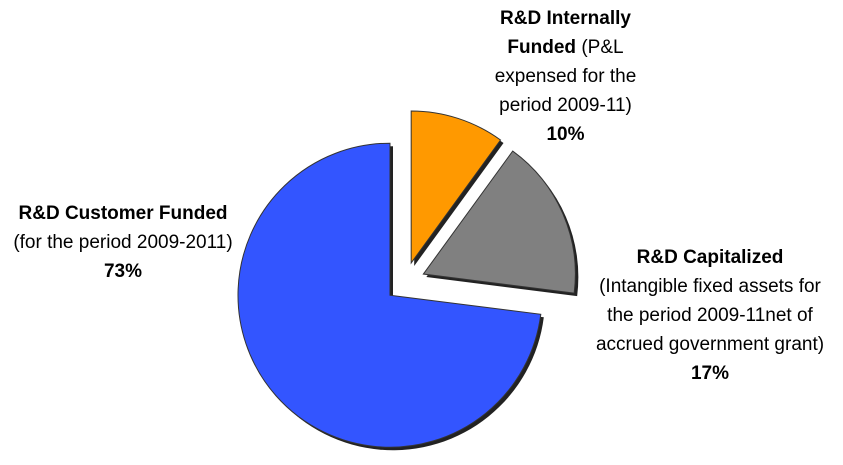 This screenshot has height=465, width=843. Describe the element at coordinates (123, 271) in the screenshot. I see `value-label: 73%` at that location.